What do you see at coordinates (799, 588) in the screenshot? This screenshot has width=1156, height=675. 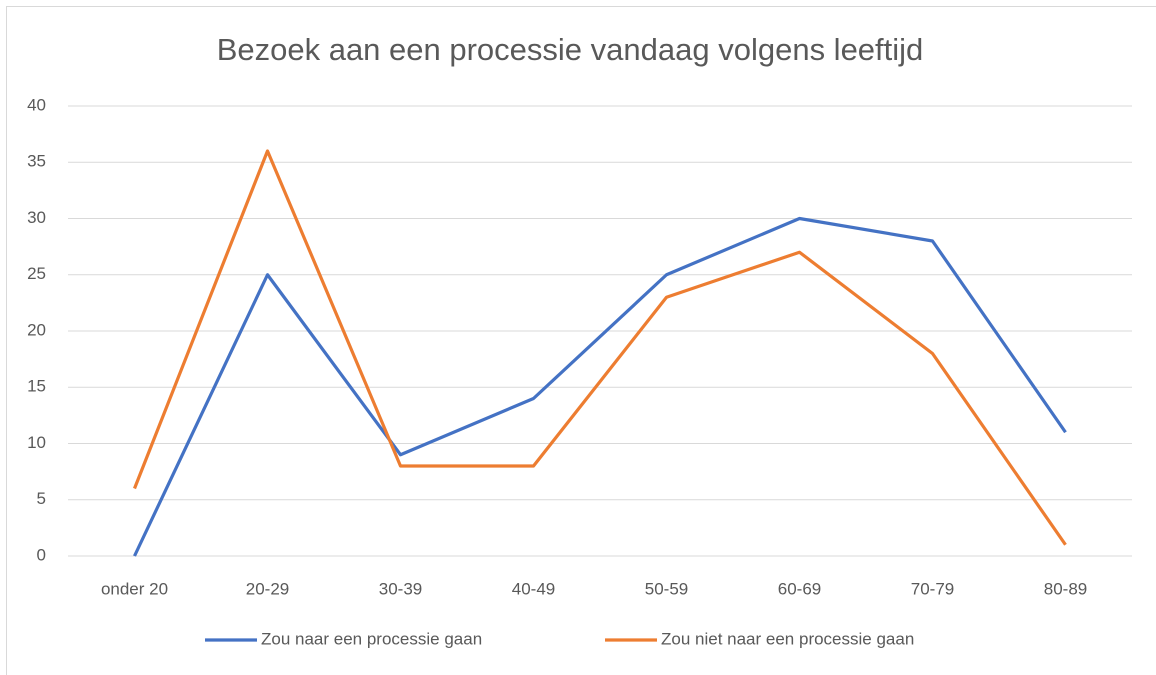 I see `x-tick-label: 60-69` at bounding box center [799, 588].